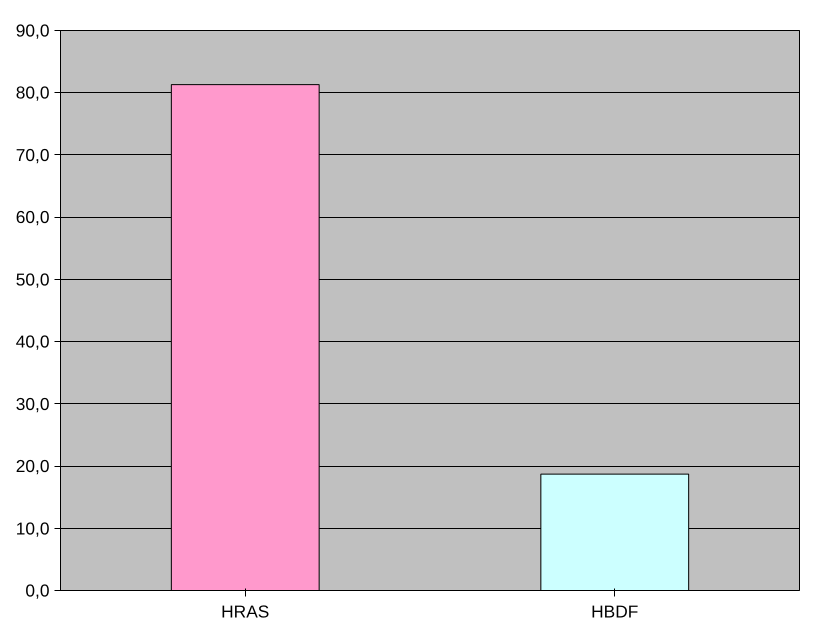 Image resolution: width=829 pixels, height=624 pixels. I want to click on x-tick-label: HBDF, so click(614, 612).